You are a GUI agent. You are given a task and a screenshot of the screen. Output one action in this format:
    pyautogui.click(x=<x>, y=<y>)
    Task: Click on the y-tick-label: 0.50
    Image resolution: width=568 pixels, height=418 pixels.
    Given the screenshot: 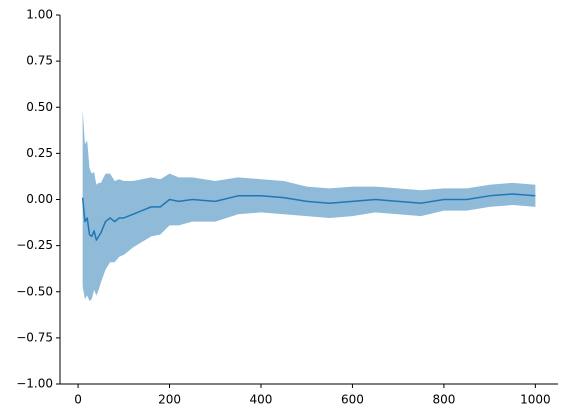 What is the action you would take?
    pyautogui.click(x=39, y=107)
    